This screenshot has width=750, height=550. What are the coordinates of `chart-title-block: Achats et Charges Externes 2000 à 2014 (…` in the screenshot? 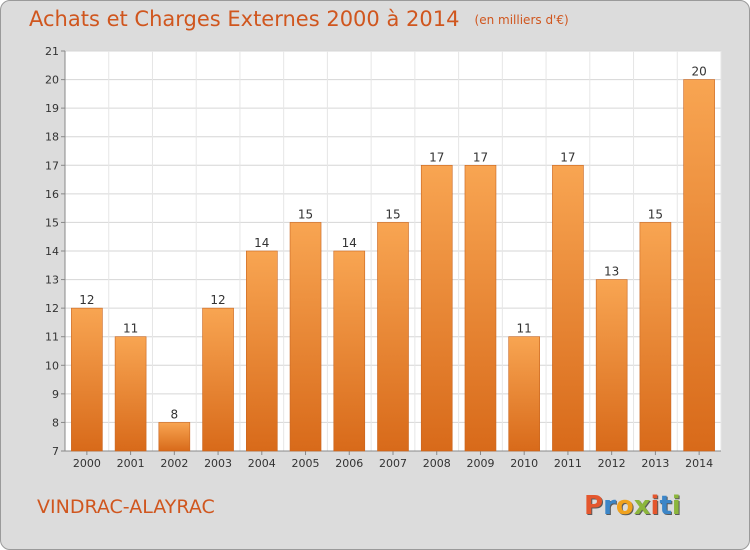 It's located at (299, 19).